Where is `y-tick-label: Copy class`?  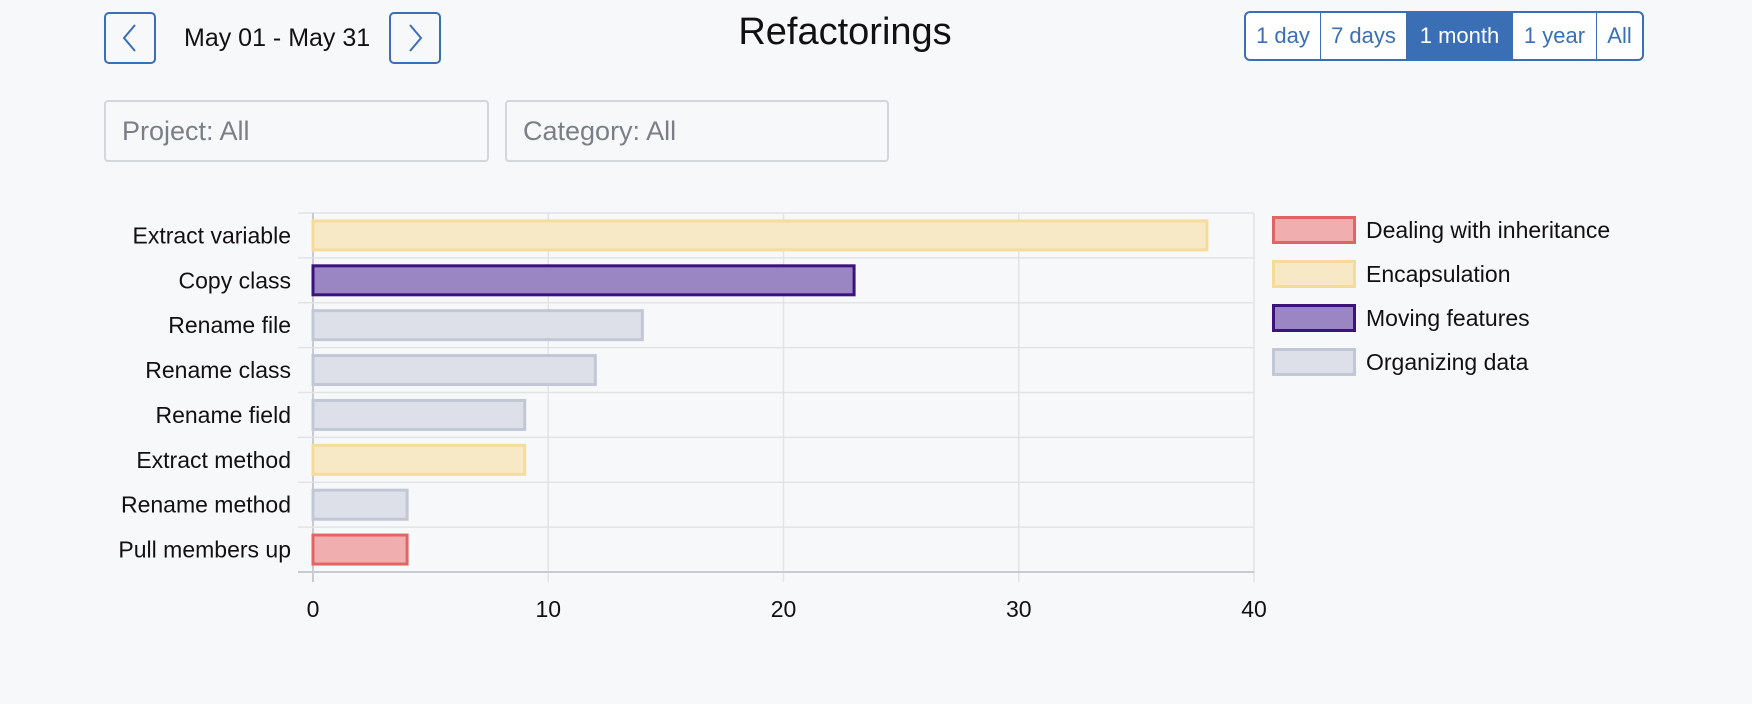
y-tick-label: Copy class is located at coordinates (235, 280).